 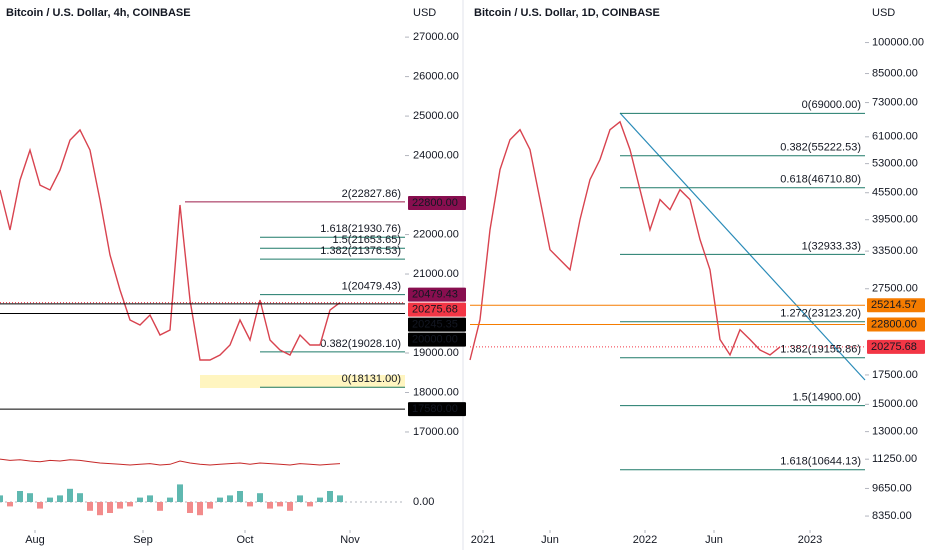 I want to click on fib-label: 1(32933.33), so click(x=831, y=246).